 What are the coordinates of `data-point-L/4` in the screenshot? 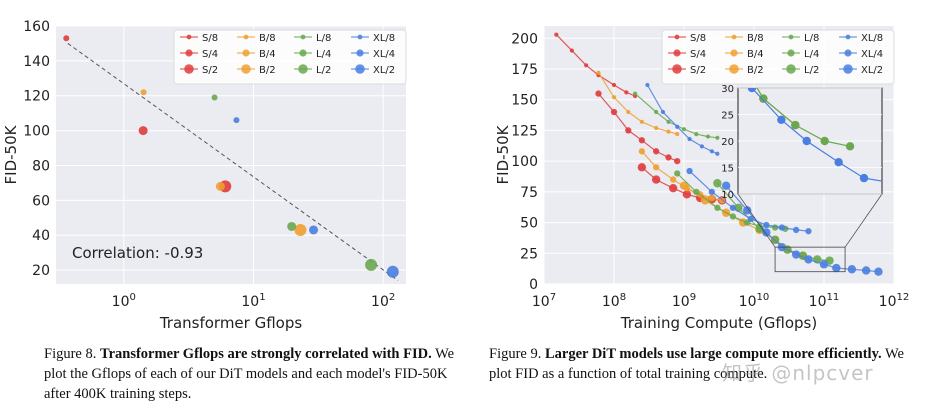 It's located at (292, 226).